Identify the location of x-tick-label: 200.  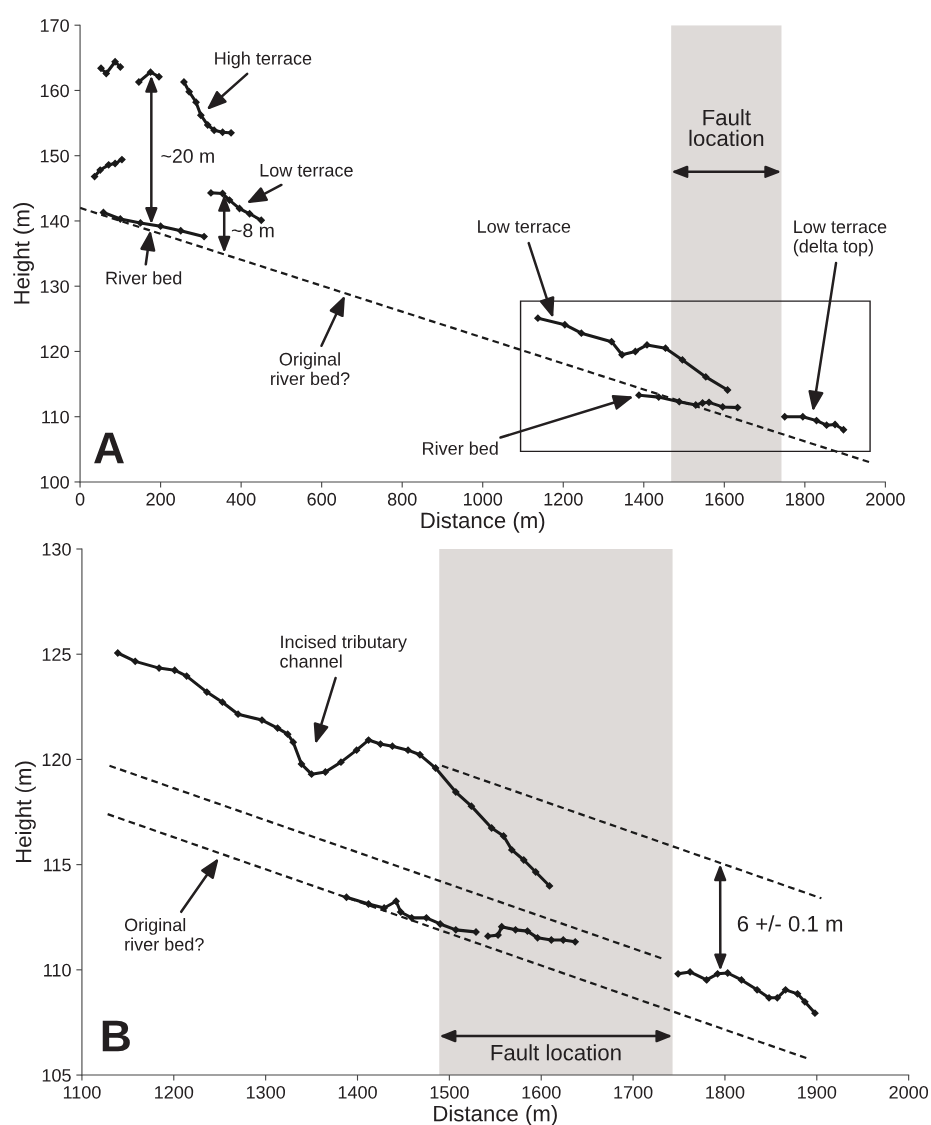
(160, 499).